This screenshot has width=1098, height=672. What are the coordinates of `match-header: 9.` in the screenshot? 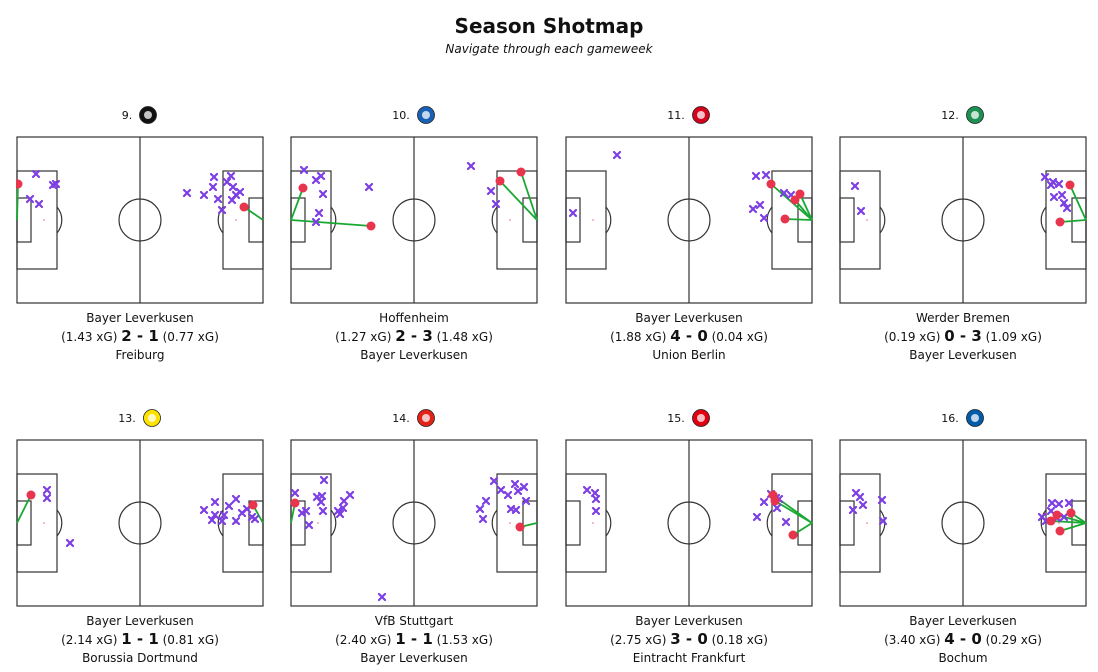 It's located at (140, 115).